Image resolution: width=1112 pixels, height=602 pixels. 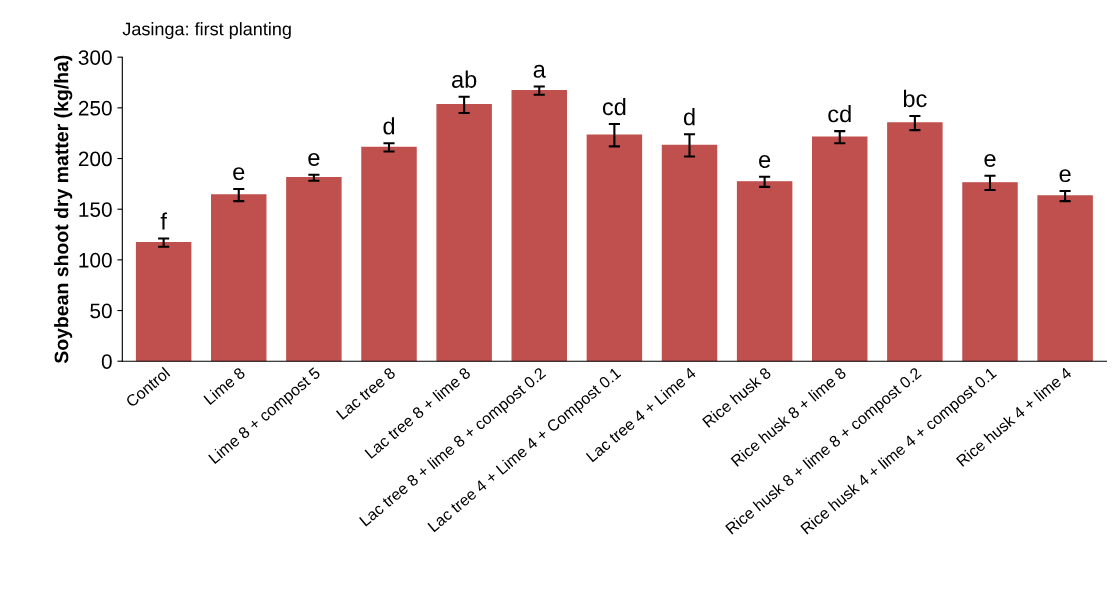 I want to click on y-tick-label: 50, so click(x=101, y=311).